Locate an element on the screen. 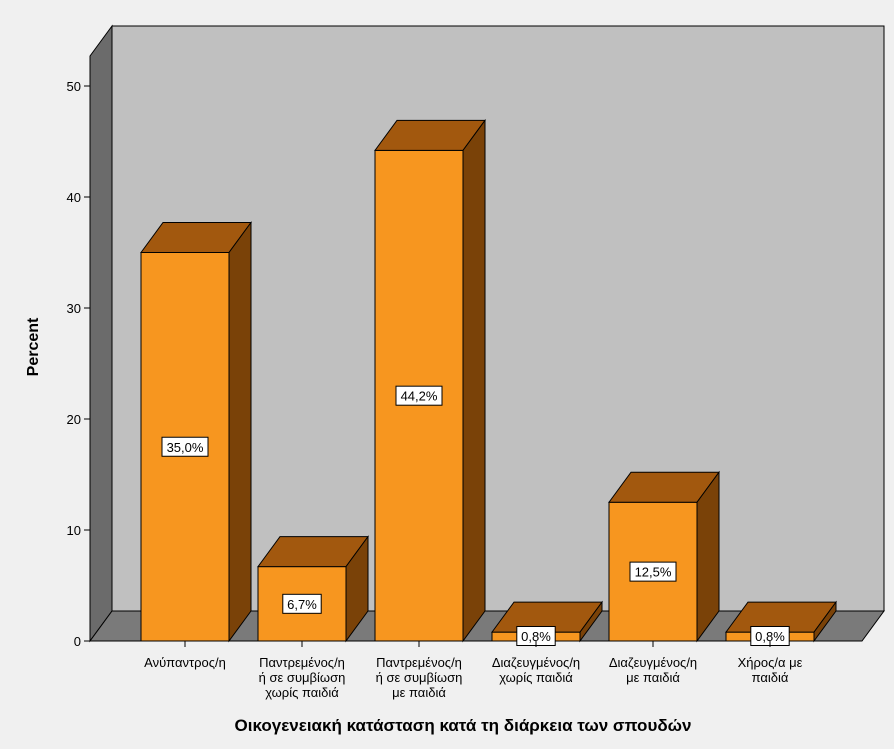  data-label: 6,7% is located at coordinates (302, 604).